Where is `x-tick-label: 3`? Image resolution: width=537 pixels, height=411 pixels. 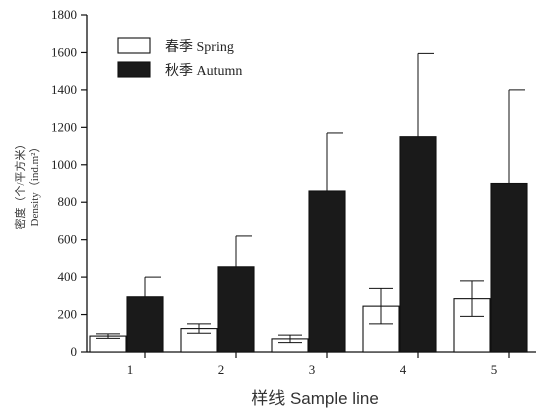 x-tick-label: 3 is located at coordinates (312, 369).